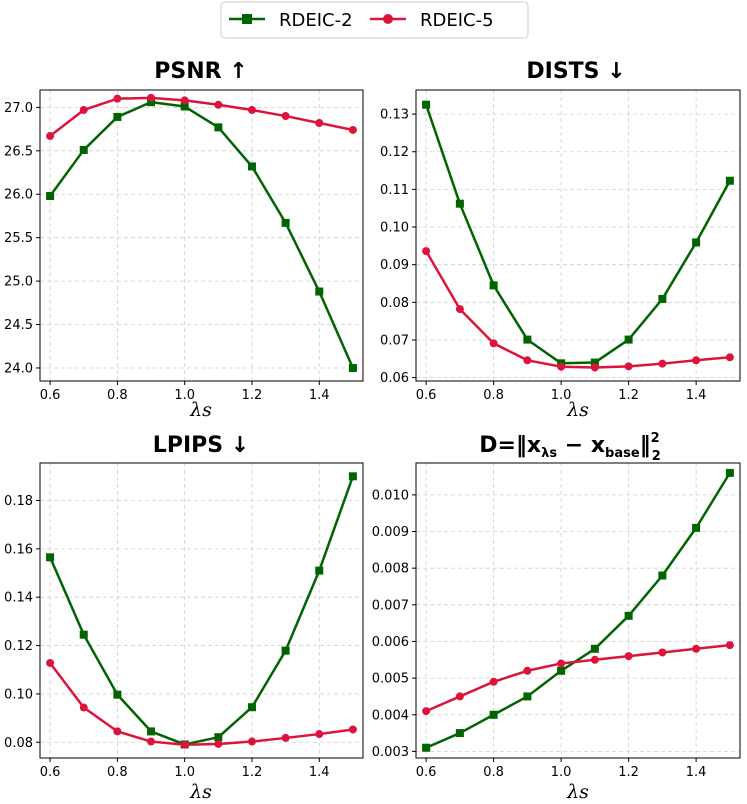 This screenshot has height=804, width=747. I want to click on y-tick-label: 24.5, so click(18, 325).